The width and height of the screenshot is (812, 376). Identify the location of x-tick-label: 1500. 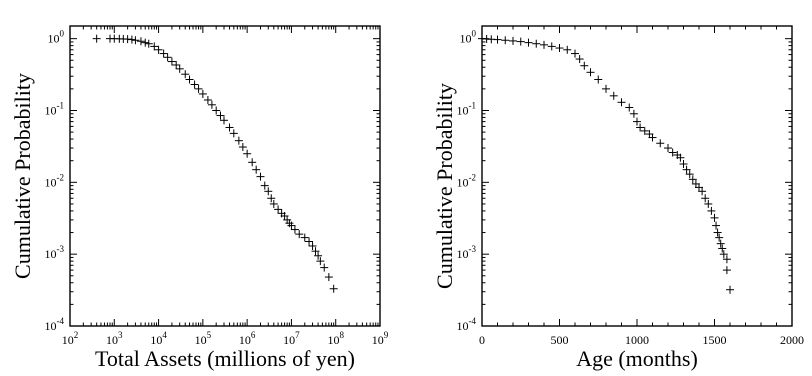
(715, 340).